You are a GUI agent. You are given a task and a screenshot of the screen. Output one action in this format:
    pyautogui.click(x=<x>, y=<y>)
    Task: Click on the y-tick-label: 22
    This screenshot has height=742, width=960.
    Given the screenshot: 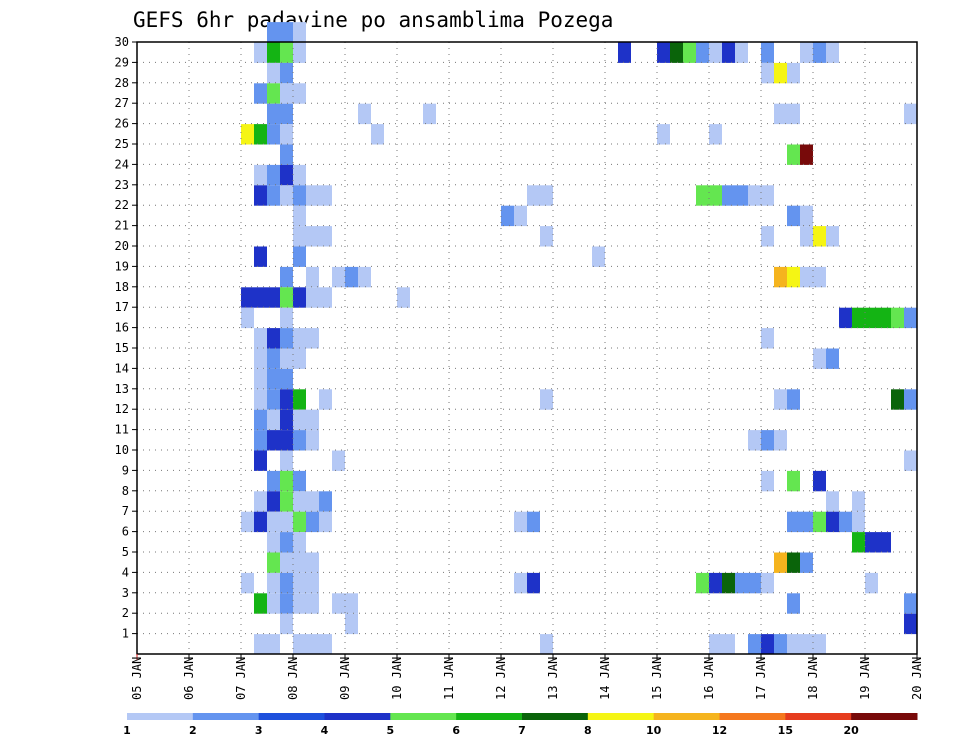 What is the action you would take?
    pyautogui.click(x=122, y=205)
    